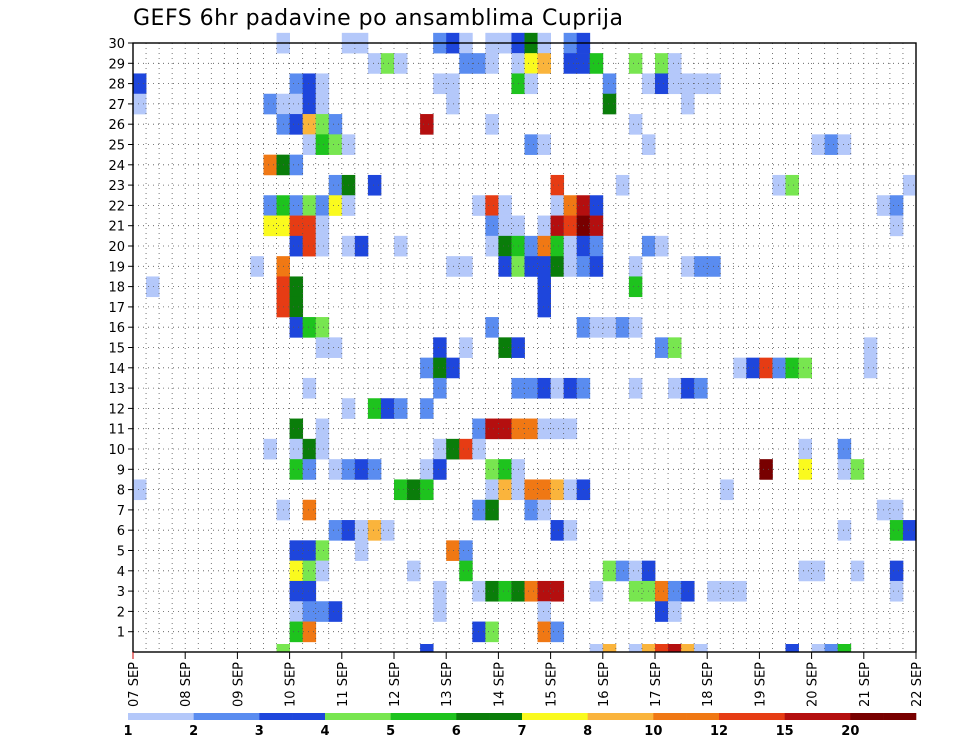 This screenshot has width=960, height=746. I want to click on colorbar-label: 20, so click(850, 731).